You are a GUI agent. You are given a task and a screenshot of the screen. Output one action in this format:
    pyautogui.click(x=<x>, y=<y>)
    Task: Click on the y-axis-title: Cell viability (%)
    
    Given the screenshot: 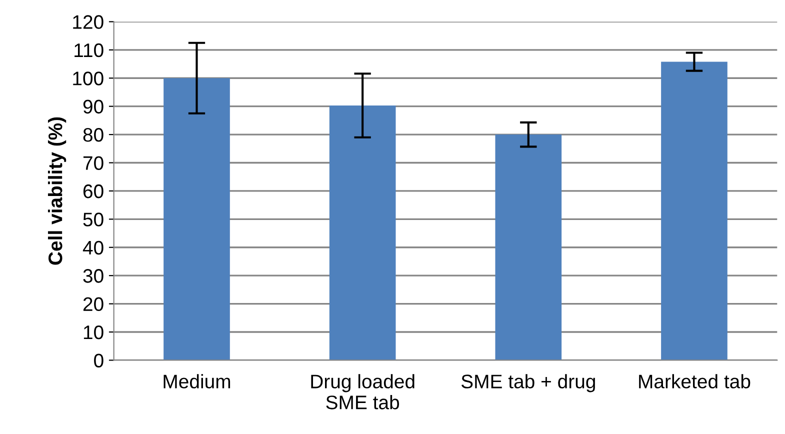 What is the action you would take?
    pyautogui.click(x=57, y=191)
    